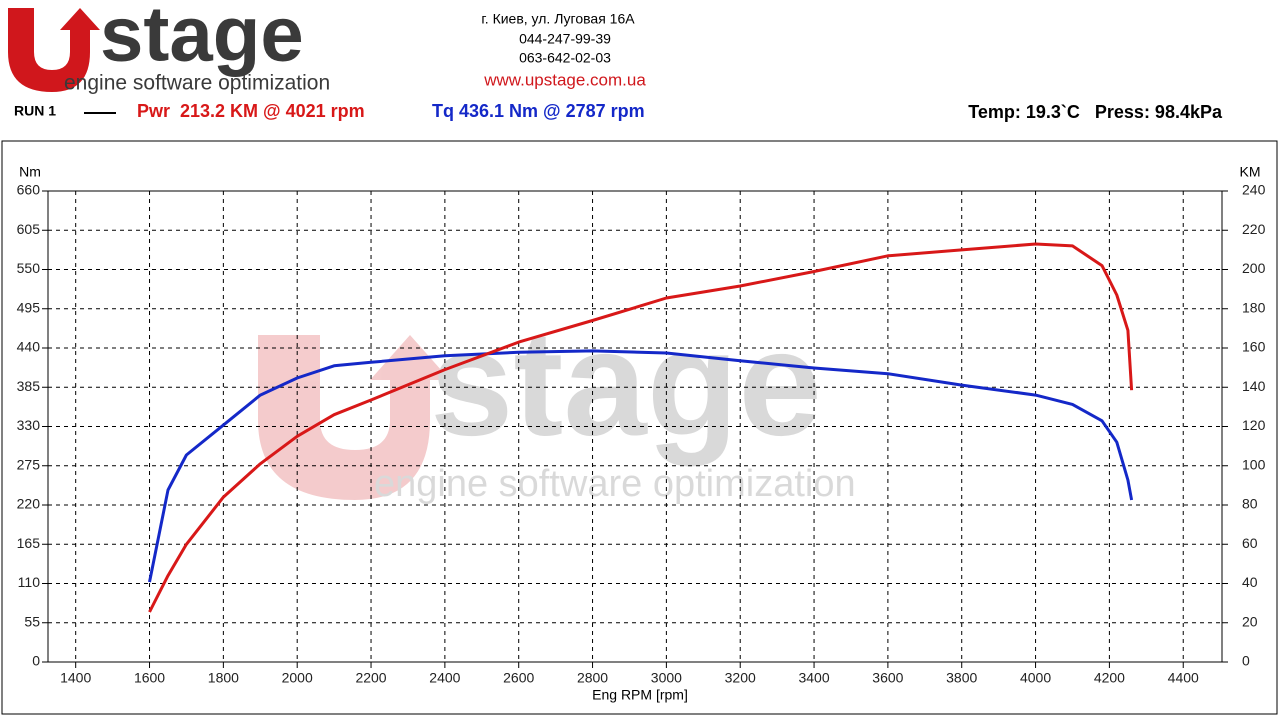 The image size is (1280, 720). I want to click on x-tick-label: 4400, so click(1183, 678).